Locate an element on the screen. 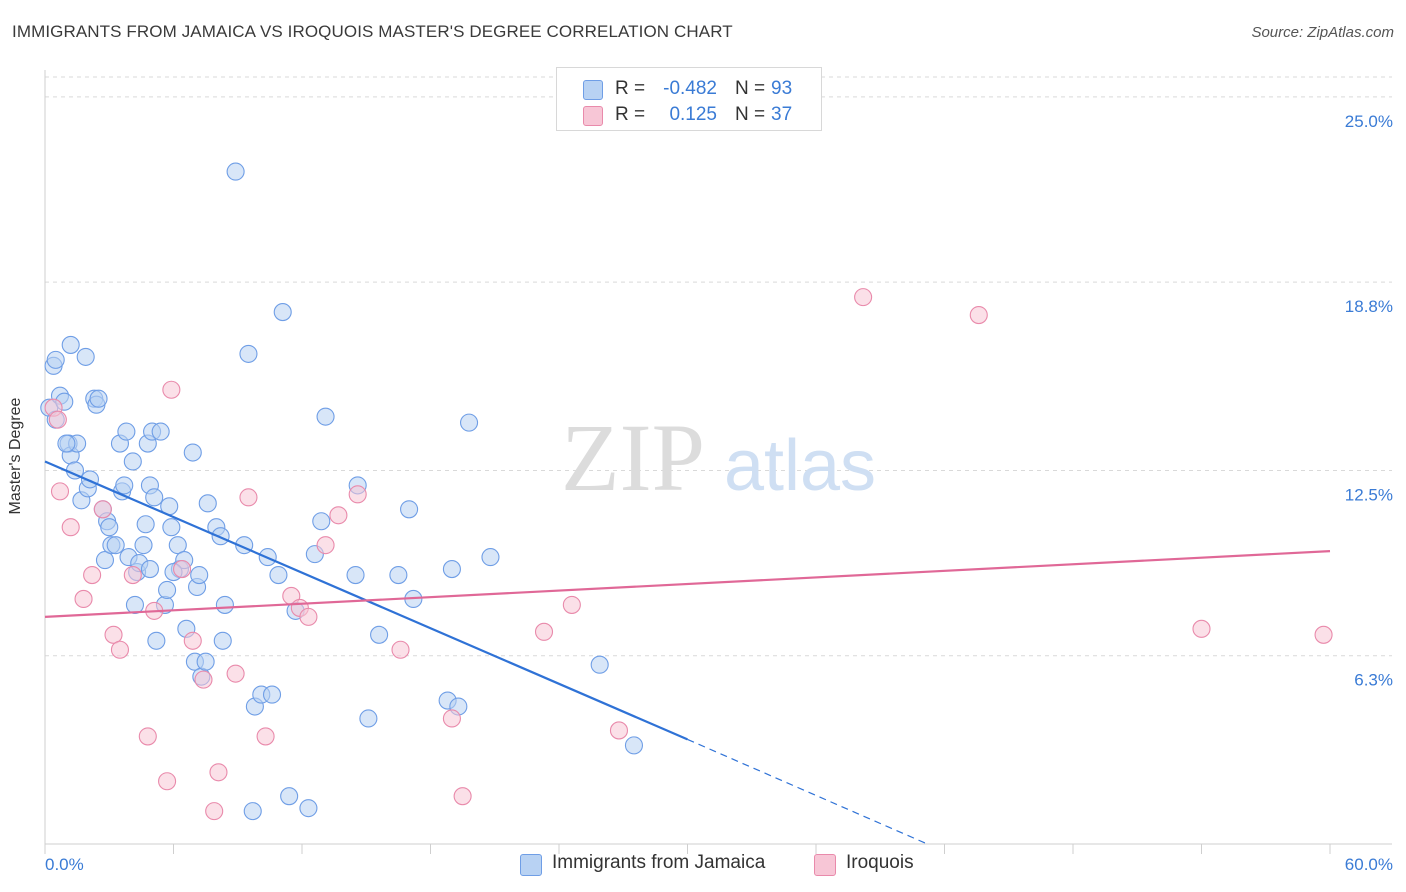 This screenshot has height=892, width=1406. x-tick-label-max: 60.0% is located at coordinates (1369, 864).